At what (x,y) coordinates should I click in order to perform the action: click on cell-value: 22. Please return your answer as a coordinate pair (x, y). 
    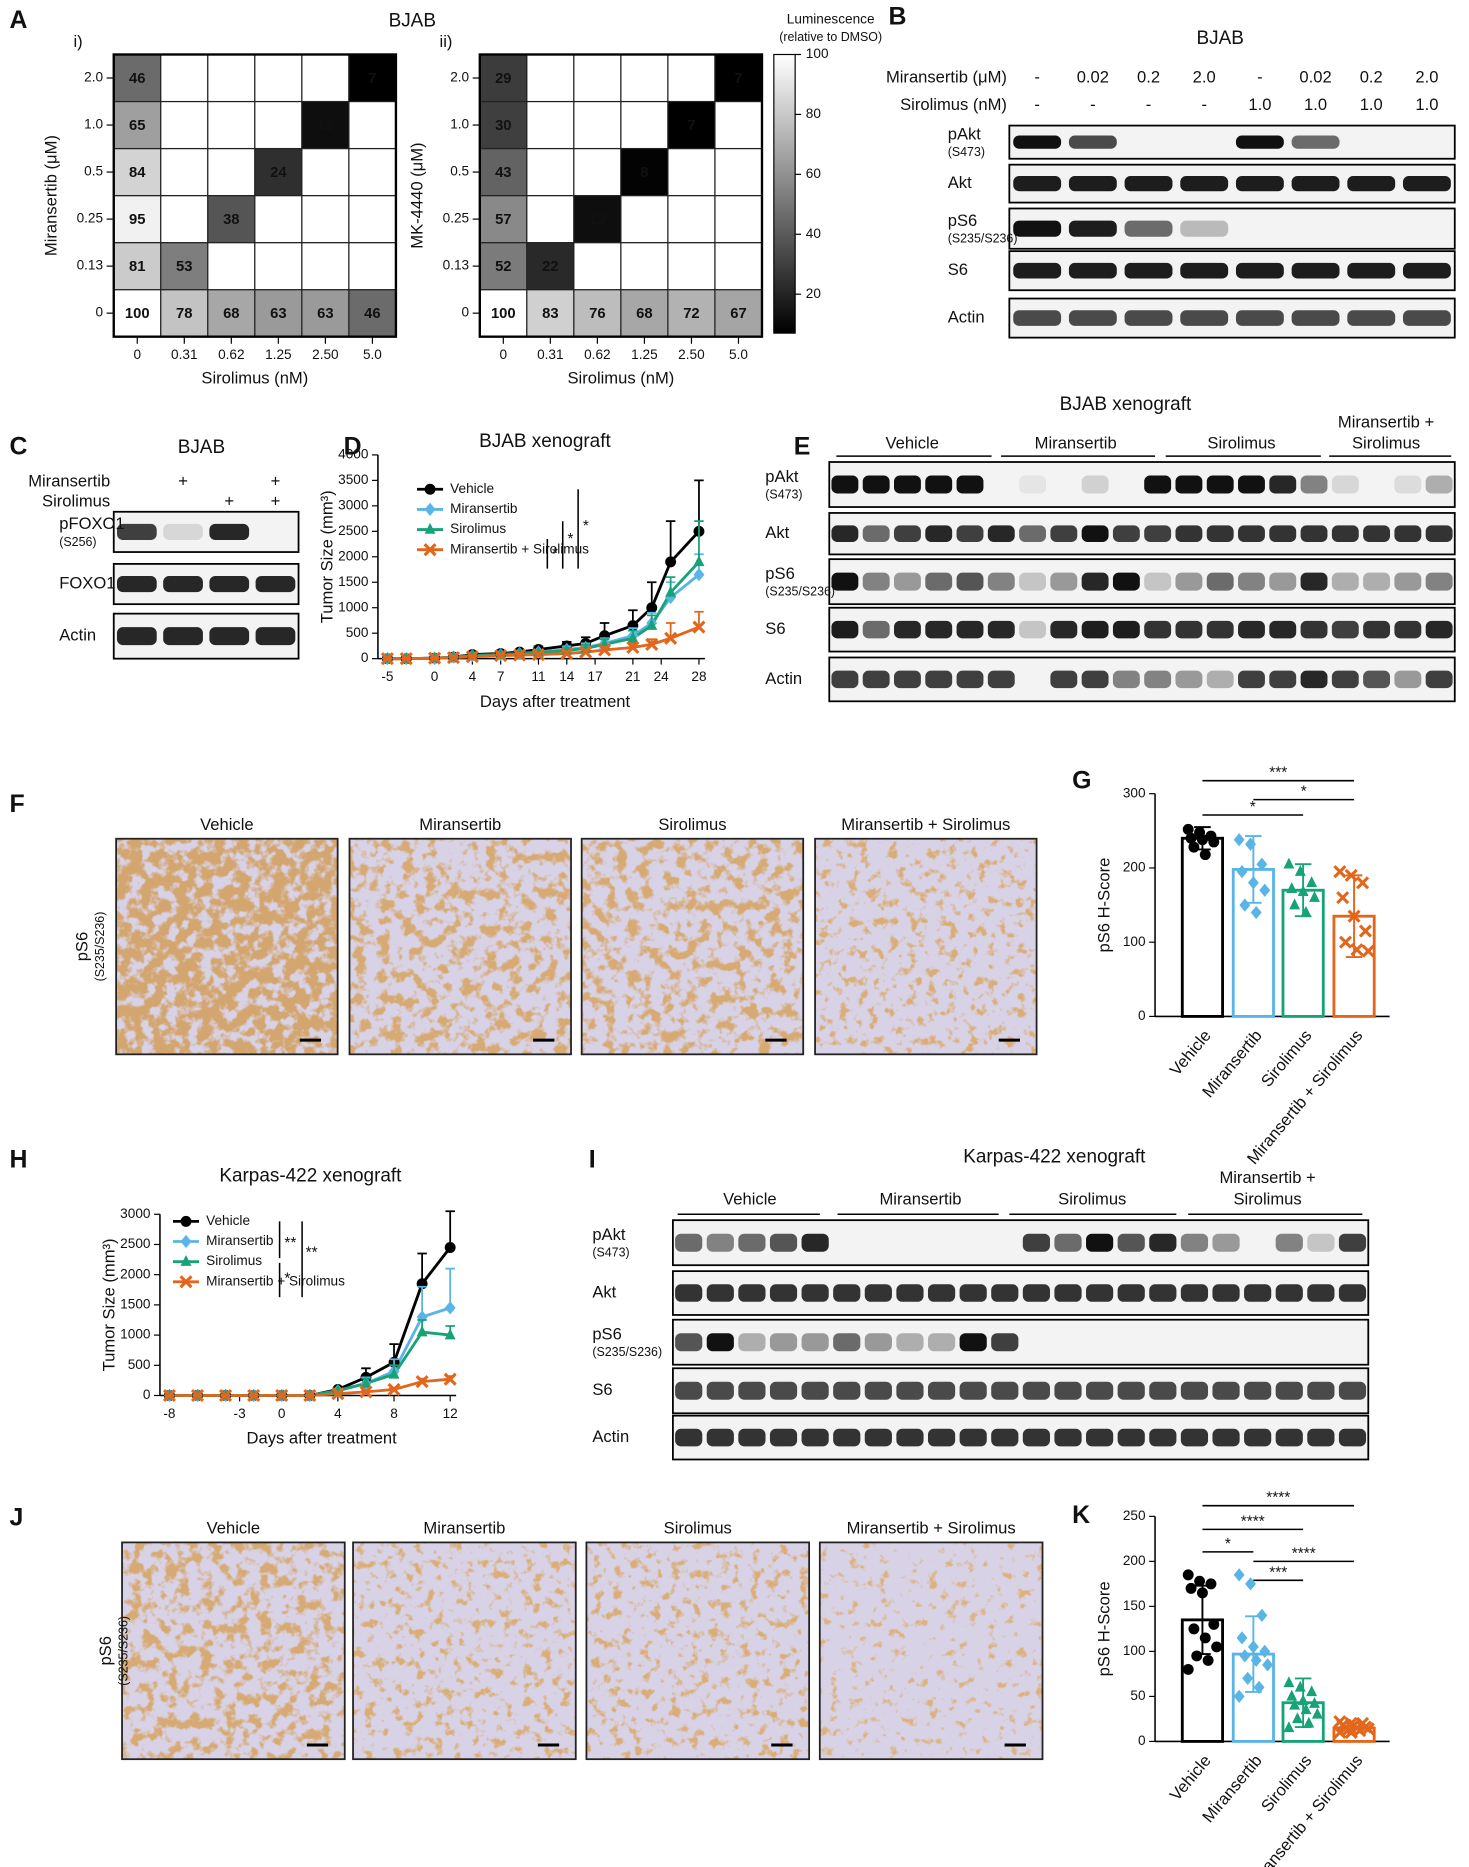
    Looking at the image, I should click on (550, 267).